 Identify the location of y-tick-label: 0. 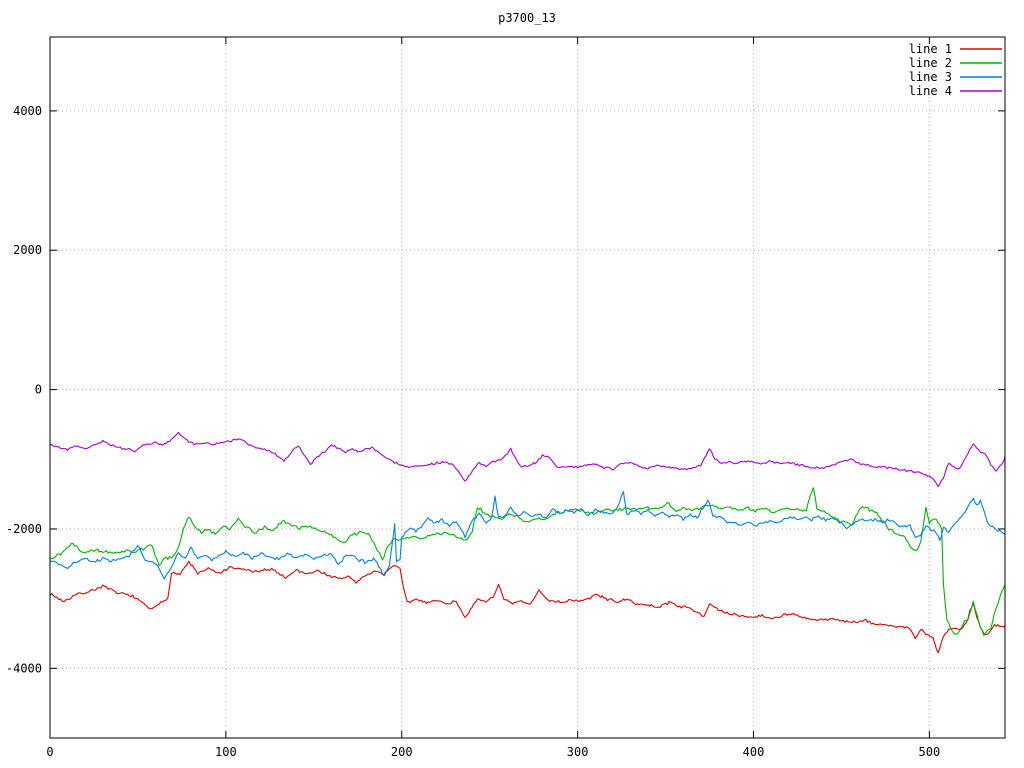
(38, 390).